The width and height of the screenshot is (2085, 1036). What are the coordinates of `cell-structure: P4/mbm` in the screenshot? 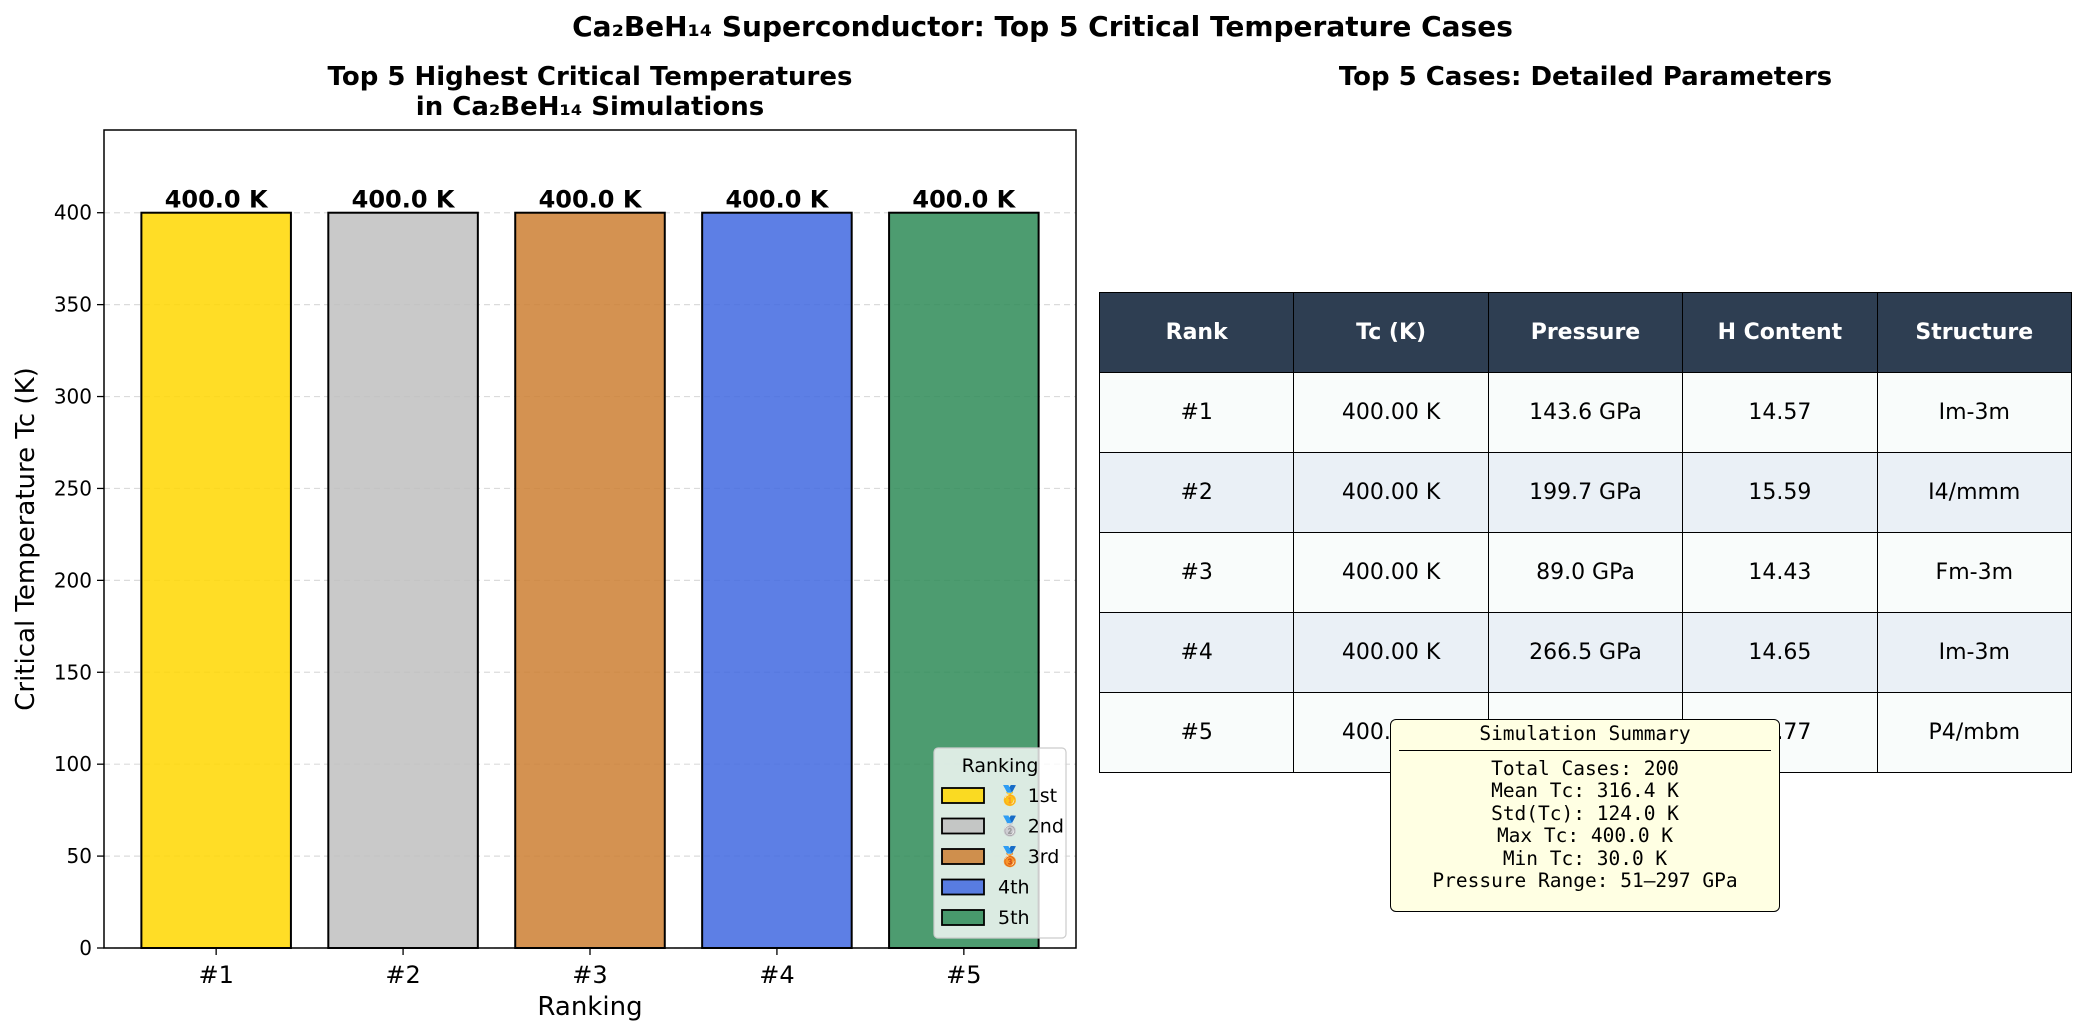 It's located at (1974, 732).